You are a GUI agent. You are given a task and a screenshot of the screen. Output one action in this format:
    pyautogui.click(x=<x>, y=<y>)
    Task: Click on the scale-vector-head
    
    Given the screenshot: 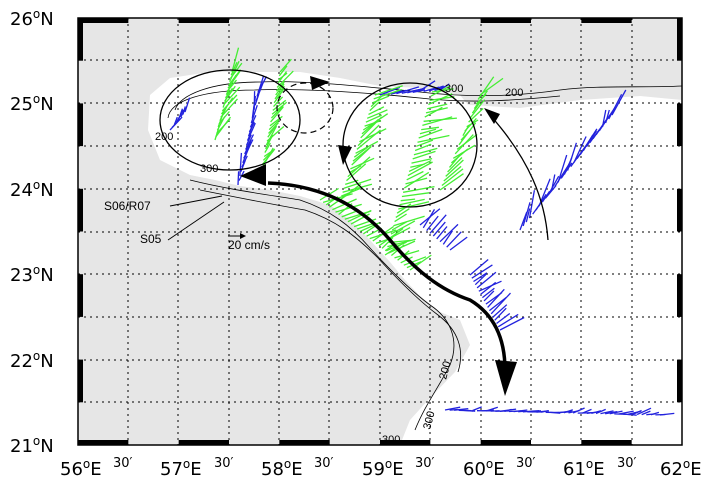 What is the action you would take?
    pyautogui.click(x=243, y=236)
    